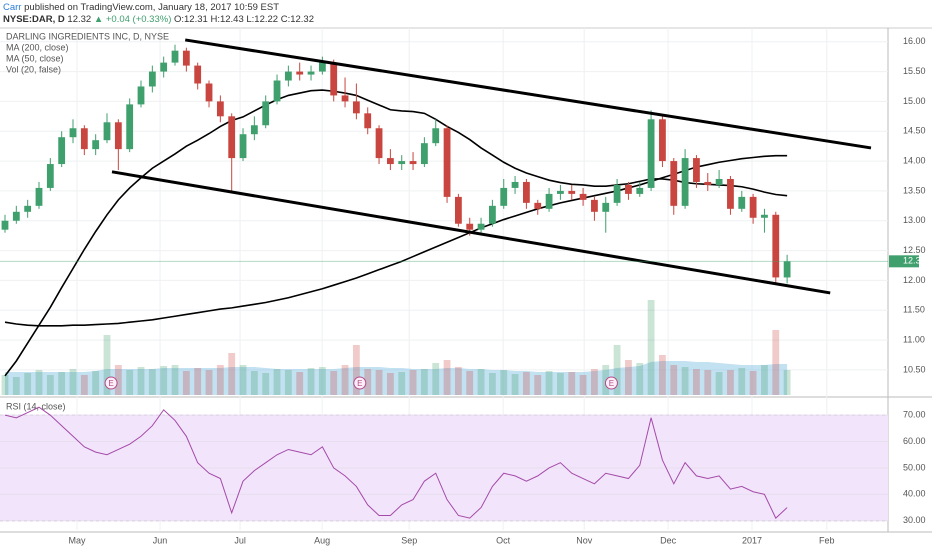 The height and width of the screenshot is (550, 932). Describe the element at coordinates (752, 540) in the screenshot. I see `x-tick-label: 2017` at that location.